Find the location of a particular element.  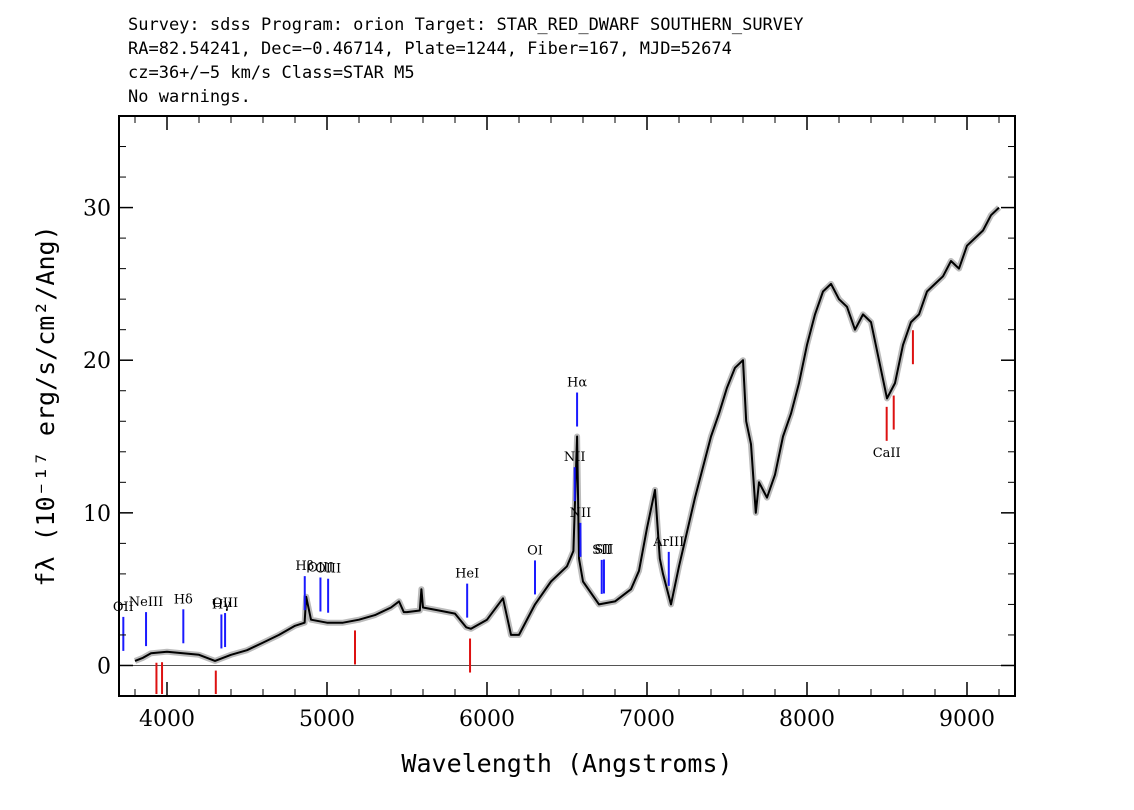

line-marker-label: OI is located at coordinates (535, 550).